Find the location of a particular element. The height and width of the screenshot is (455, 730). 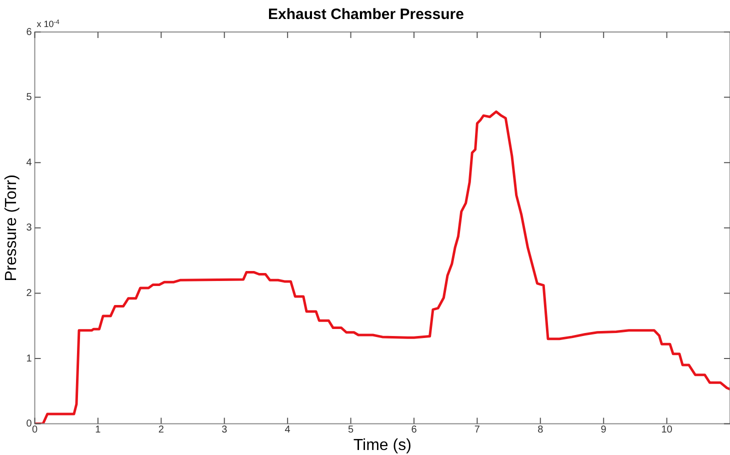

x-tick-label: 3 is located at coordinates (225, 430).